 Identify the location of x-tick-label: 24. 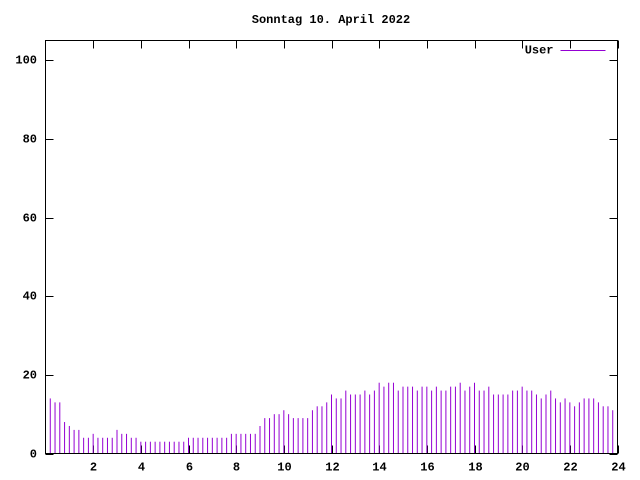
(618, 468).